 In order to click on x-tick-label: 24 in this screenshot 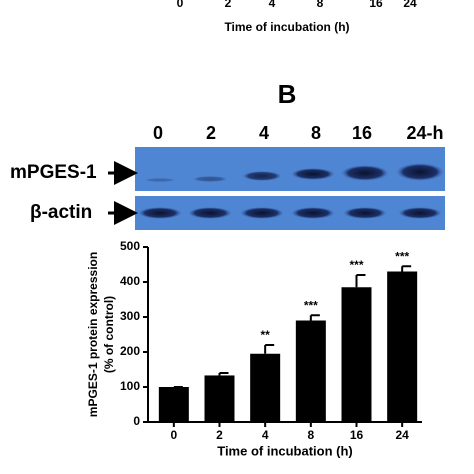, I will do `click(402, 435)`.